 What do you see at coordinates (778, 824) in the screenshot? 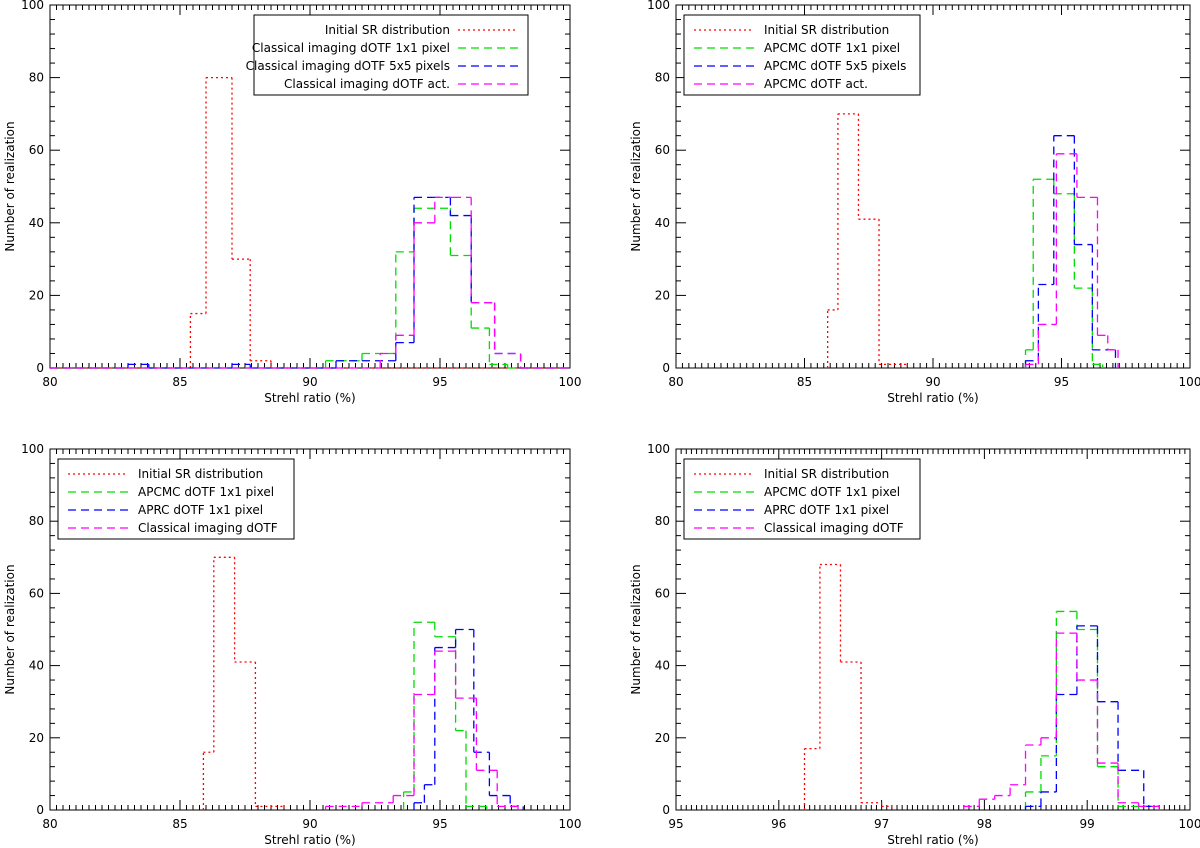
I see `x-tick-label: 96` at bounding box center [778, 824].